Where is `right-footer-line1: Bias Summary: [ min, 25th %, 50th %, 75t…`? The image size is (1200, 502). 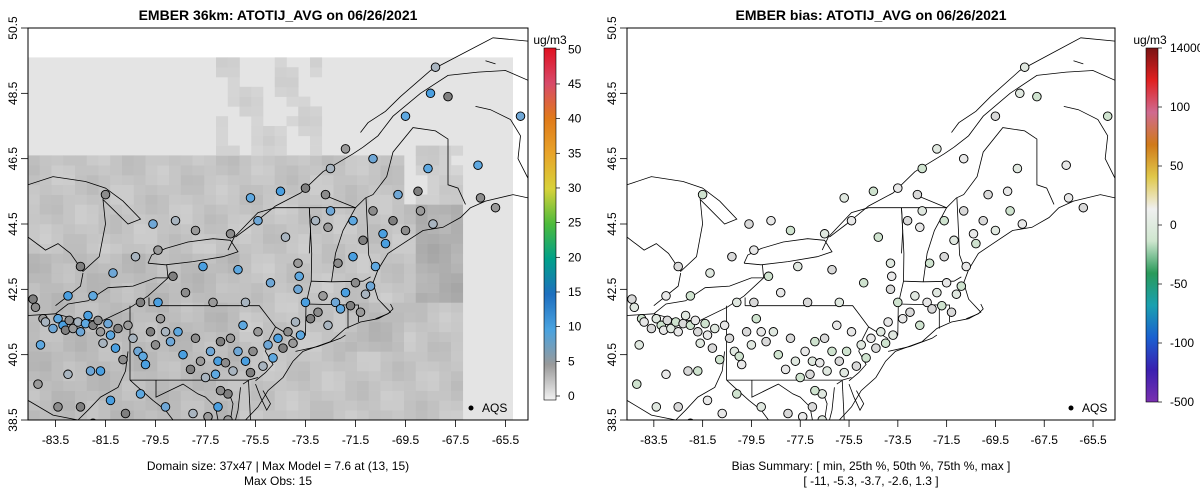
right-footer-line1: Bias Summary: [ min, 25th %, 50th %, 75t… is located at coordinates (871, 466).